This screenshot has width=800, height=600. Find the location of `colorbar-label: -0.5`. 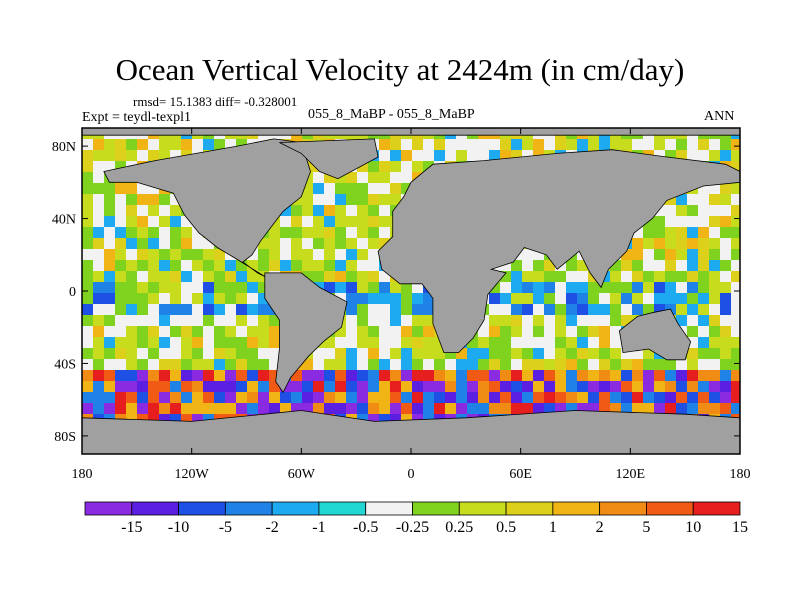

colorbar-label: -0.5 is located at coordinates (365, 527).